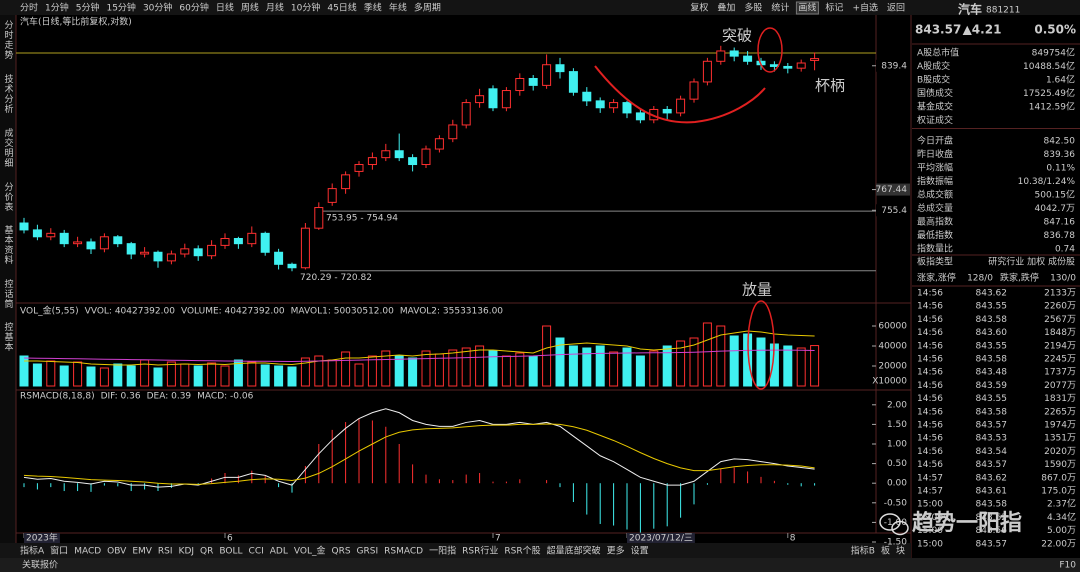 The height and width of the screenshot is (572, 1080). What do you see at coordinates (935, 168) in the screenshot?
I see `stat-label: 平均涨幅` at bounding box center [935, 168].